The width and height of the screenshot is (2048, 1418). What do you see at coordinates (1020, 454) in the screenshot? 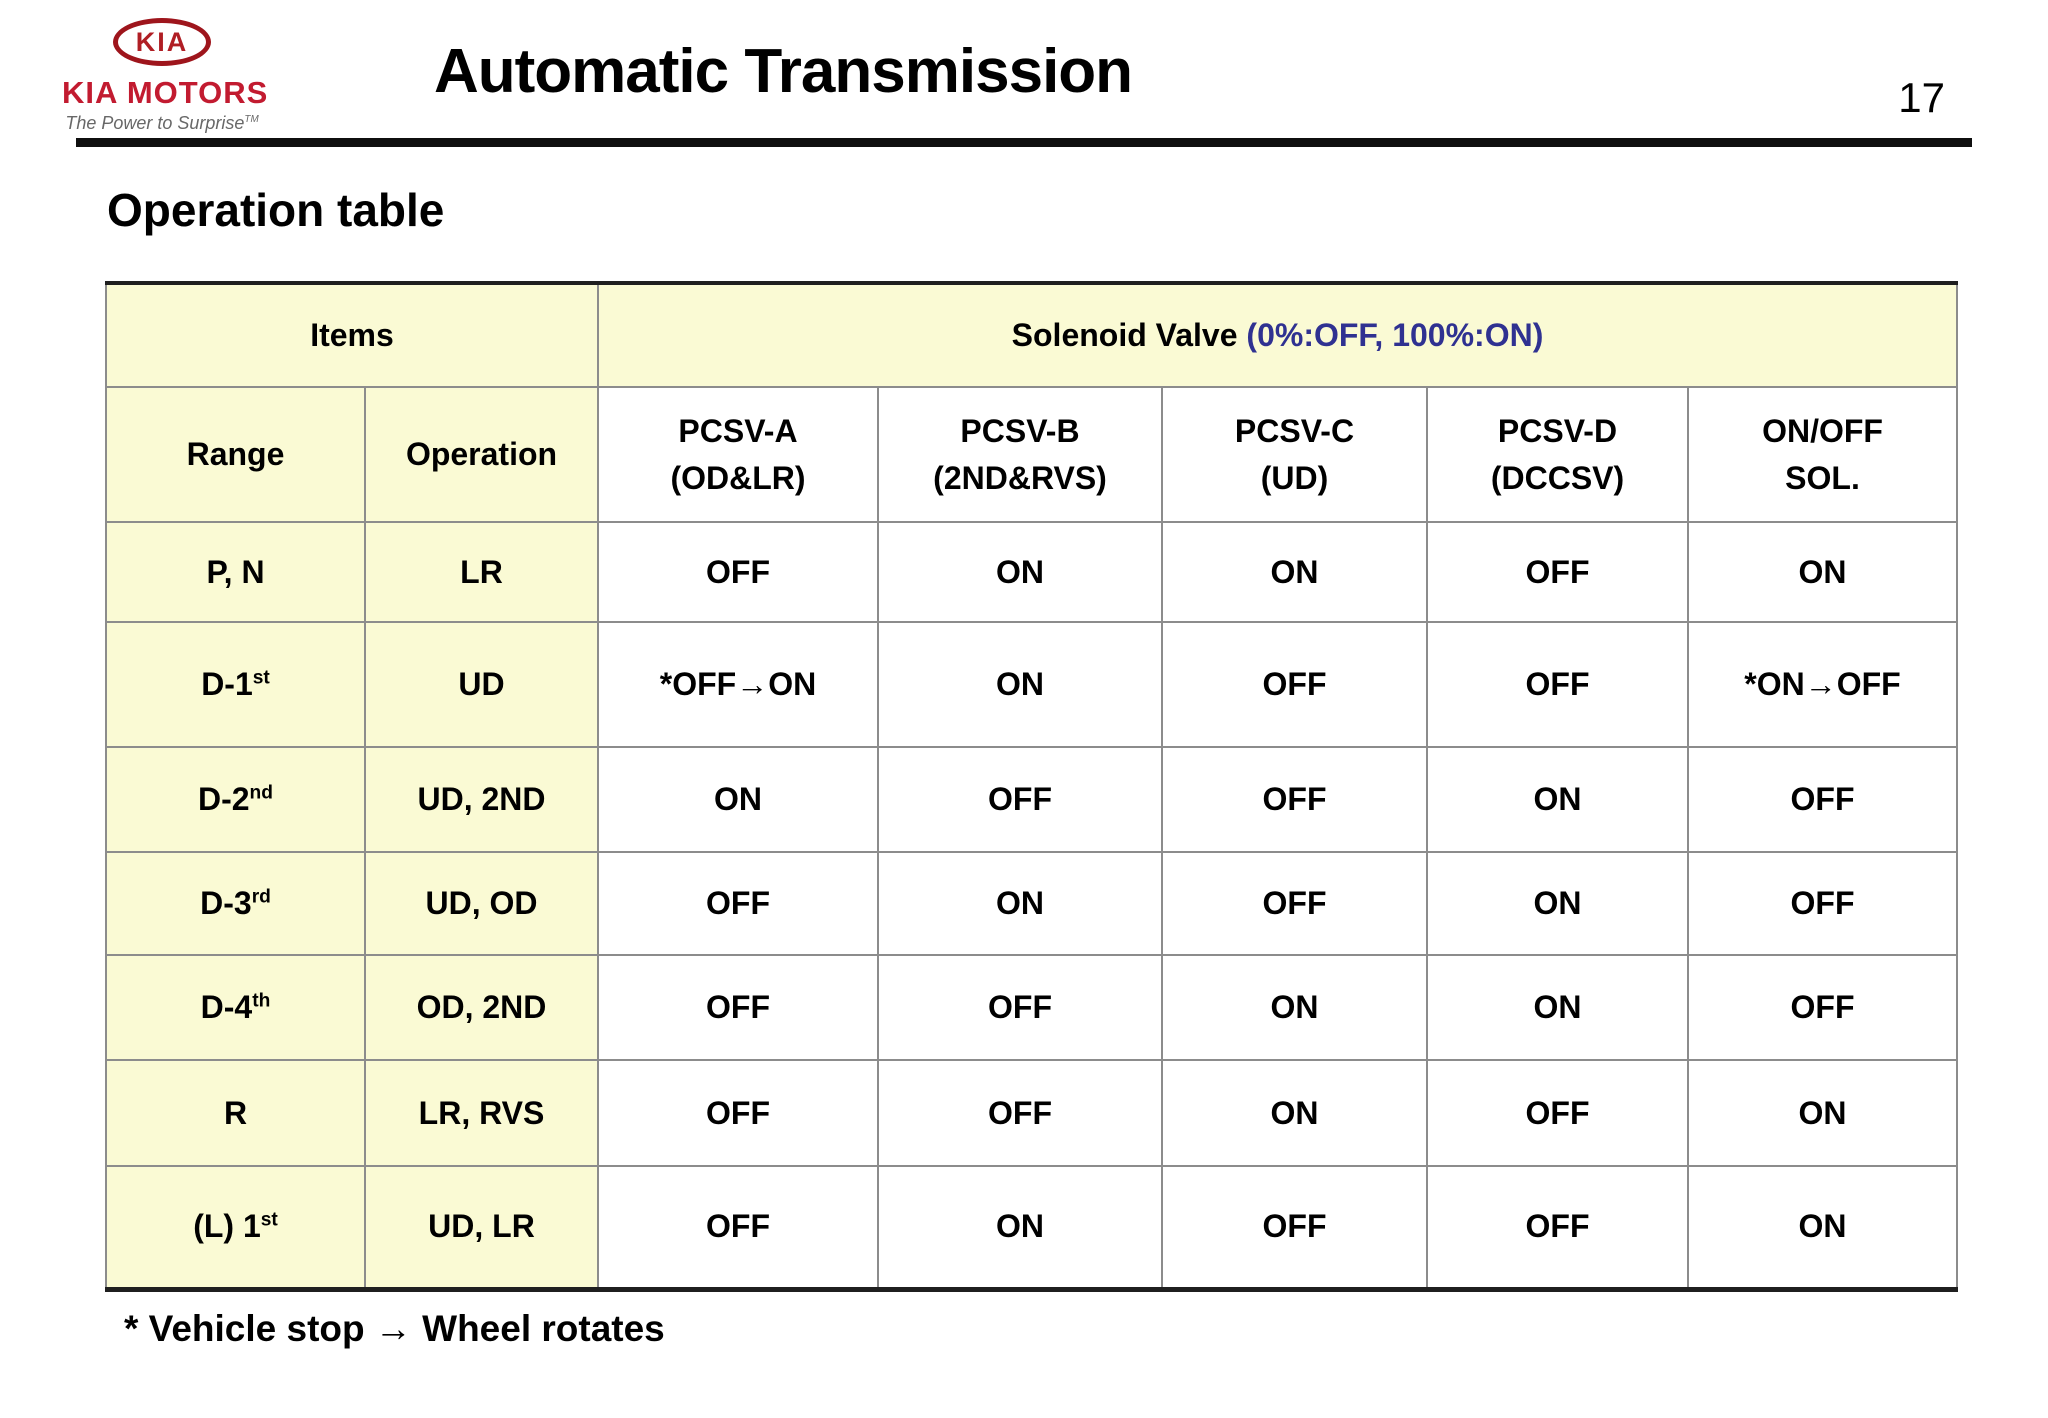
I see `col-header-pcsv-b: PCSV-B (2ND&RVS)` at bounding box center [1020, 454].